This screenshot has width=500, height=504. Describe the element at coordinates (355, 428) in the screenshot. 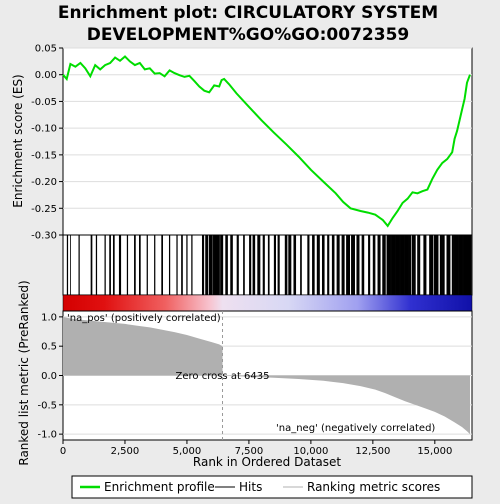

I see `negative-correlation-label: 'na_neg' (negatively correlated)` at that location.